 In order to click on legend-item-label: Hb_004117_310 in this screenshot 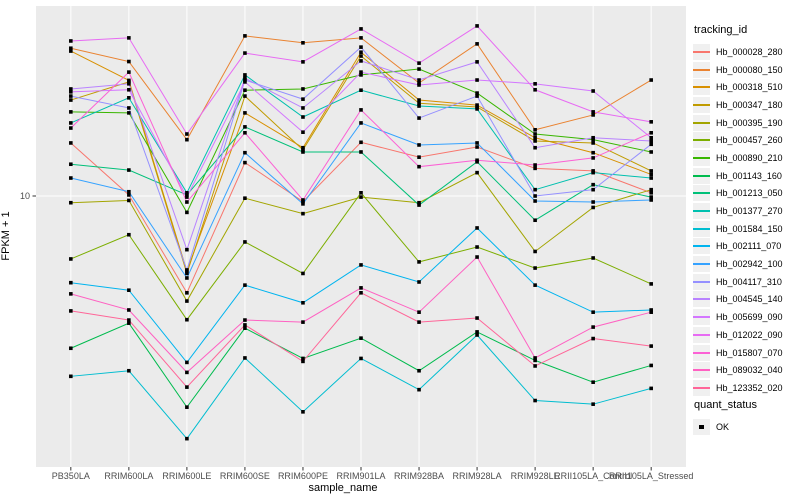, I will do `click(749, 281)`.